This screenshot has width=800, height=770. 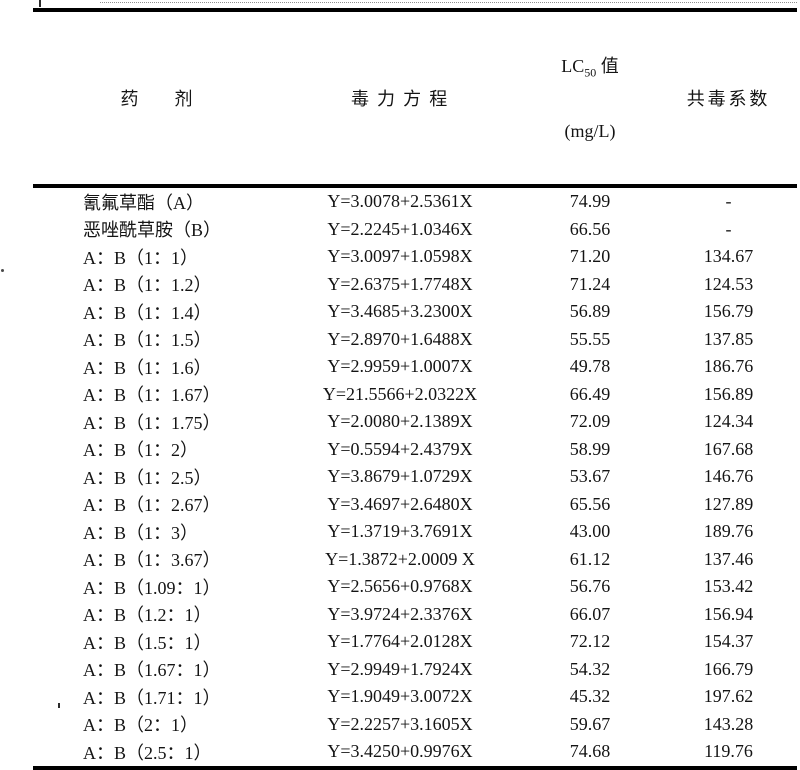 I want to click on lc50-cell: 61.12, so click(x=590, y=558).